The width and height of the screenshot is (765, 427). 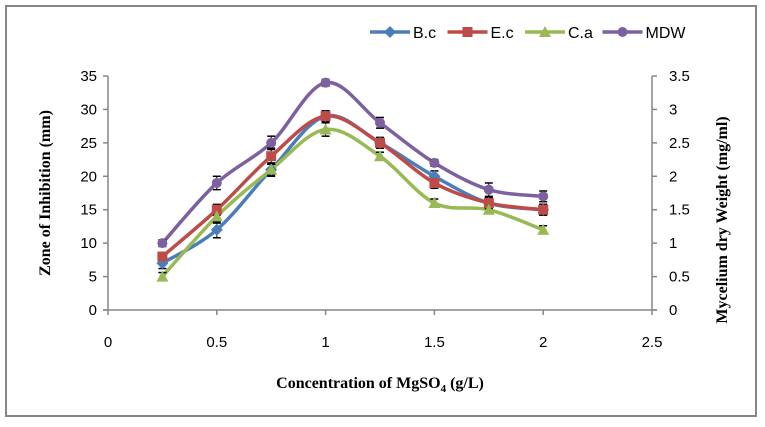 I want to click on y2-tick-label: 0, so click(x=673, y=310).